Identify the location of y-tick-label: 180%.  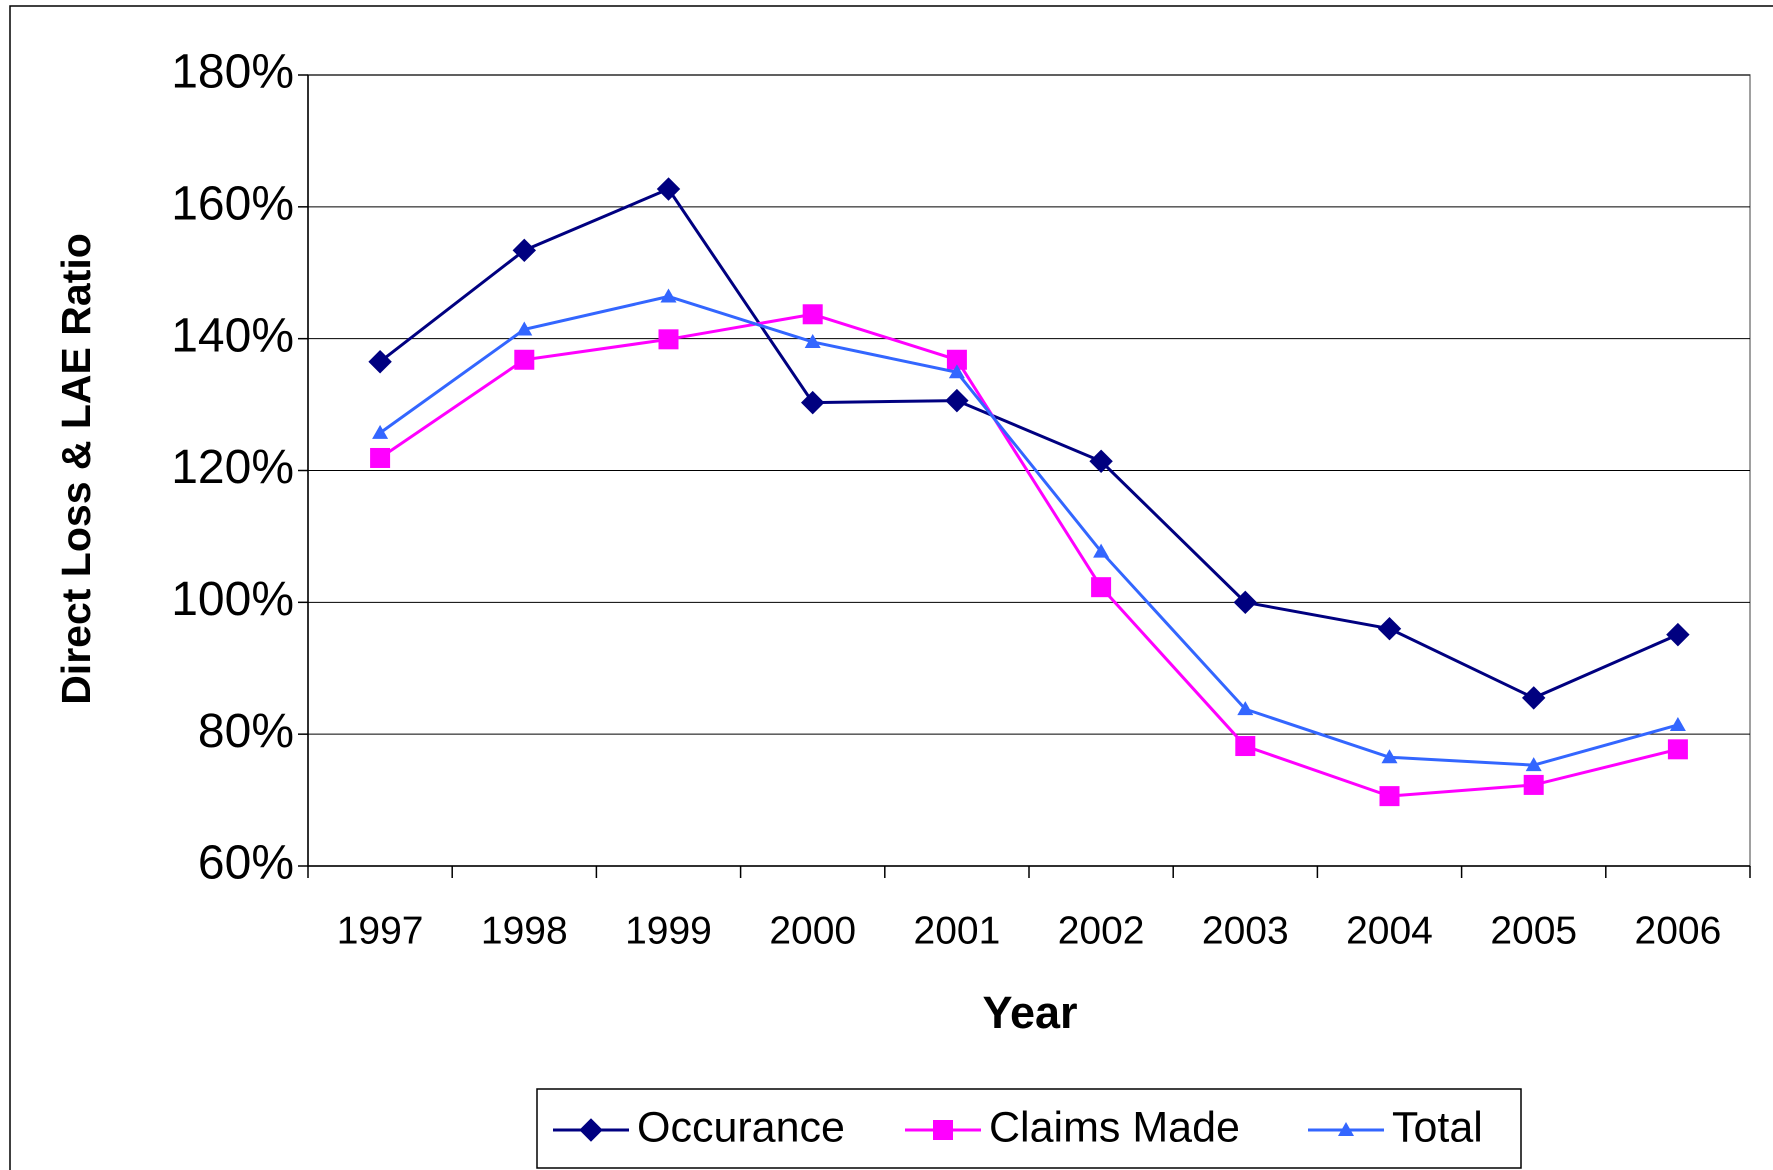
(232, 72).